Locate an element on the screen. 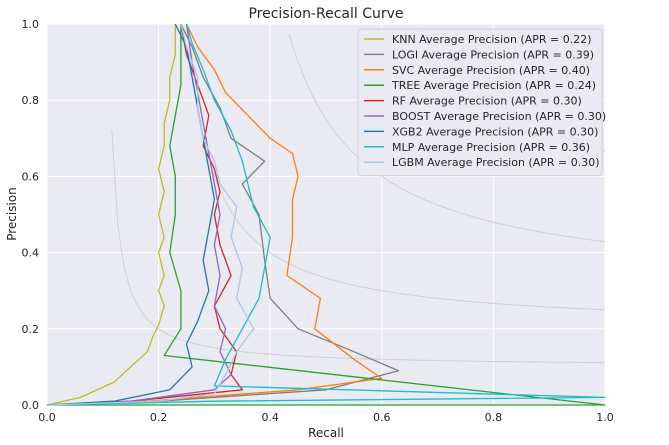 The height and width of the screenshot is (445, 669). legend-label: BOOST Average Precision (APR = 0.30) is located at coordinates (499, 116).